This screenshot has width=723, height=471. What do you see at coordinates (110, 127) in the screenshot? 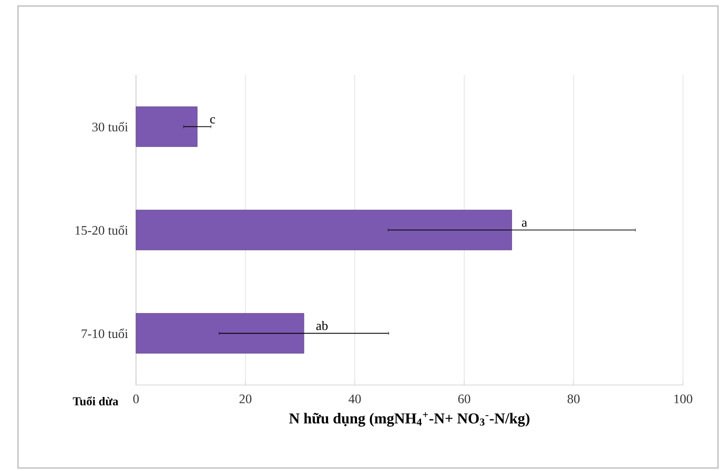
I see `y-tick-label: 30 tuổi` at bounding box center [110, 127].